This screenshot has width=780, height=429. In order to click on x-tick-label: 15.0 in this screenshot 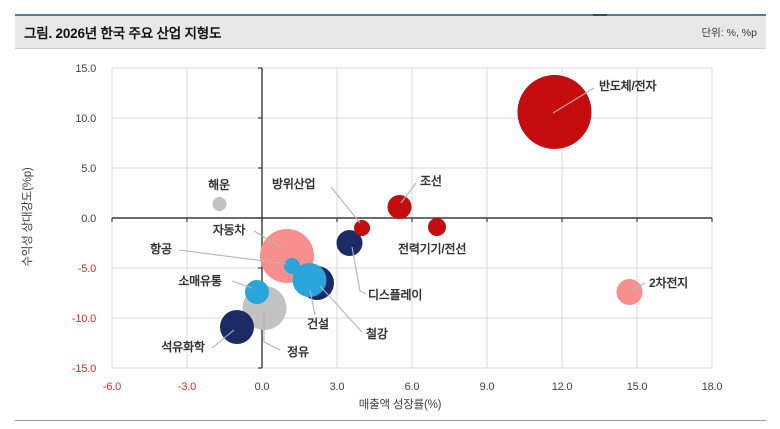, I will do `click(637, 387)`.